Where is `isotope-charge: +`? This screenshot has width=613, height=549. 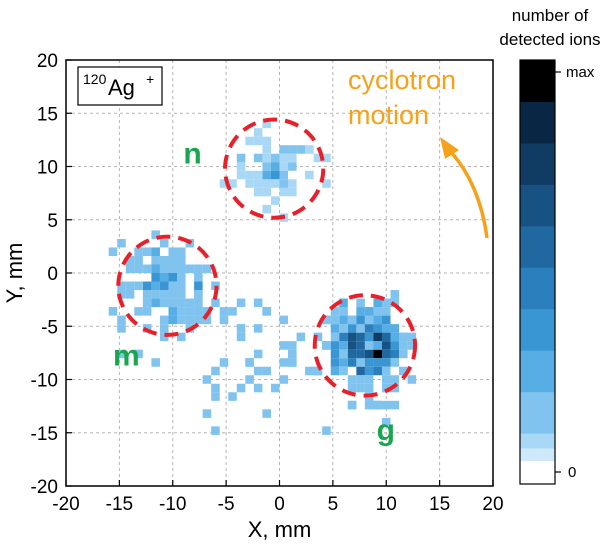
isotope-charge: + is located at coordinates (150, 79).